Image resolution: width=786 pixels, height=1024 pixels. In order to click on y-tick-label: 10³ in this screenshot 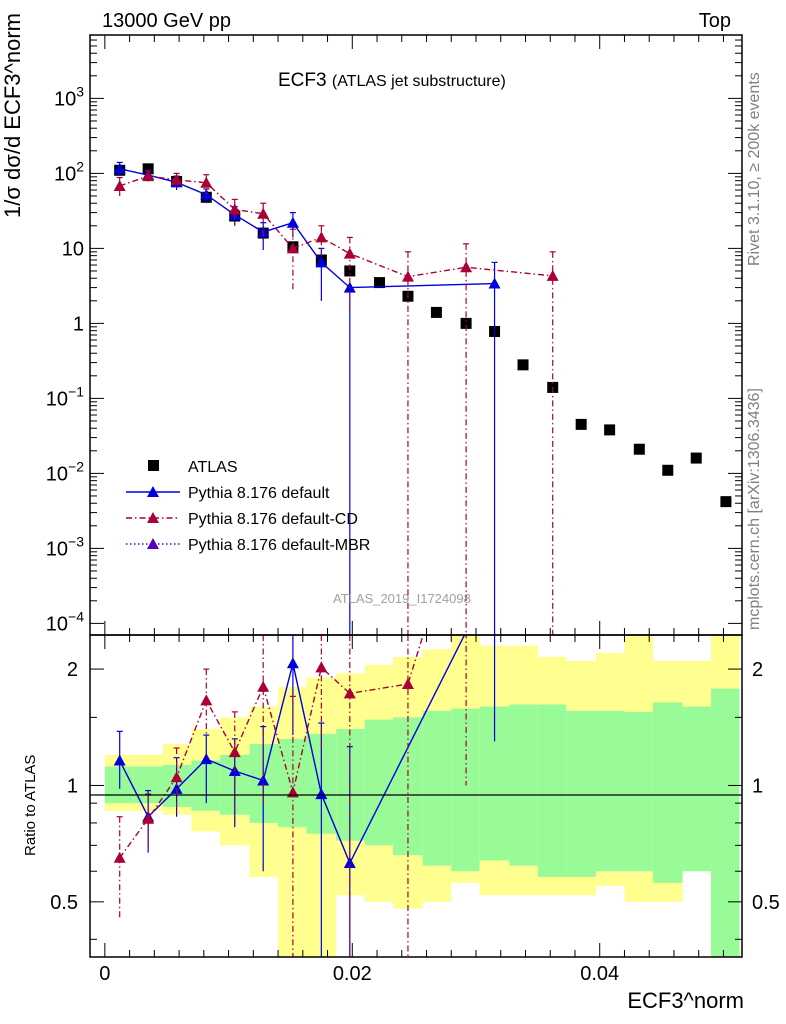, I will do `click(69, 96)`.